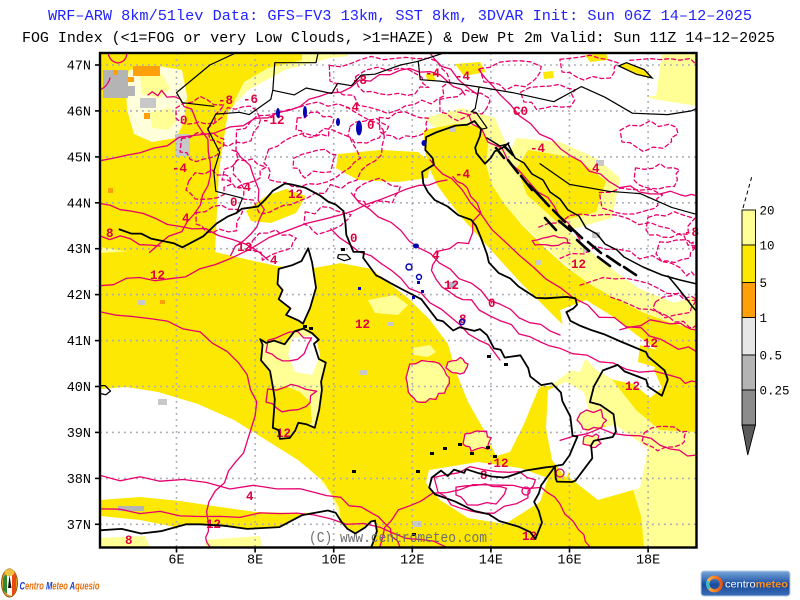 The width and height of the screenshot is (800, 600). Describe the element at coordinates (756, 585) in the screenshot. I see `svg-text: centrometeo` at that location.